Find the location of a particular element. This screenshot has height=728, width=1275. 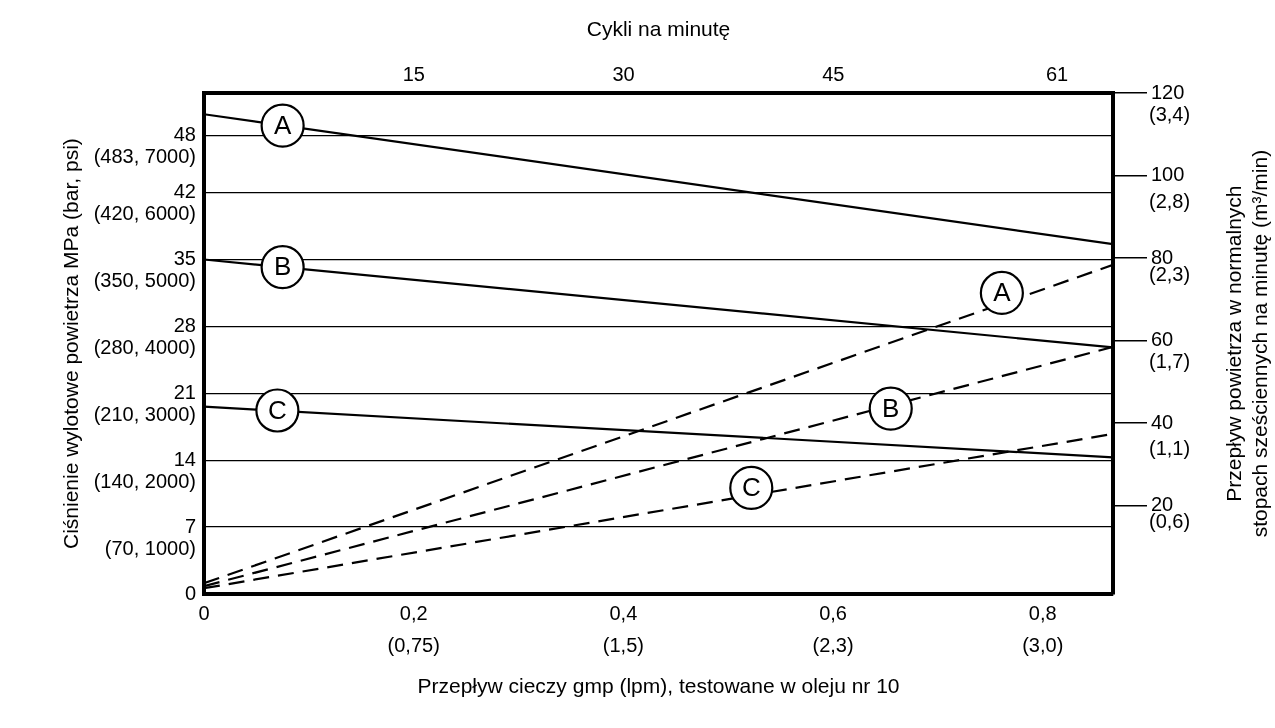

x2-tick-label: 45 is located at coordinates (833, 73).